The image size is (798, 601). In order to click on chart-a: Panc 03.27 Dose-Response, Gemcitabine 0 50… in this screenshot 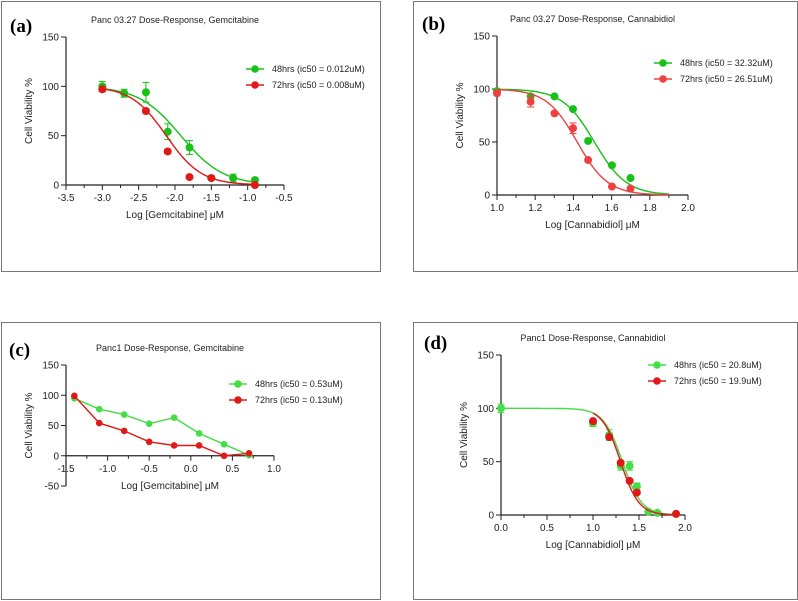, I will do `click(194, 118)`.